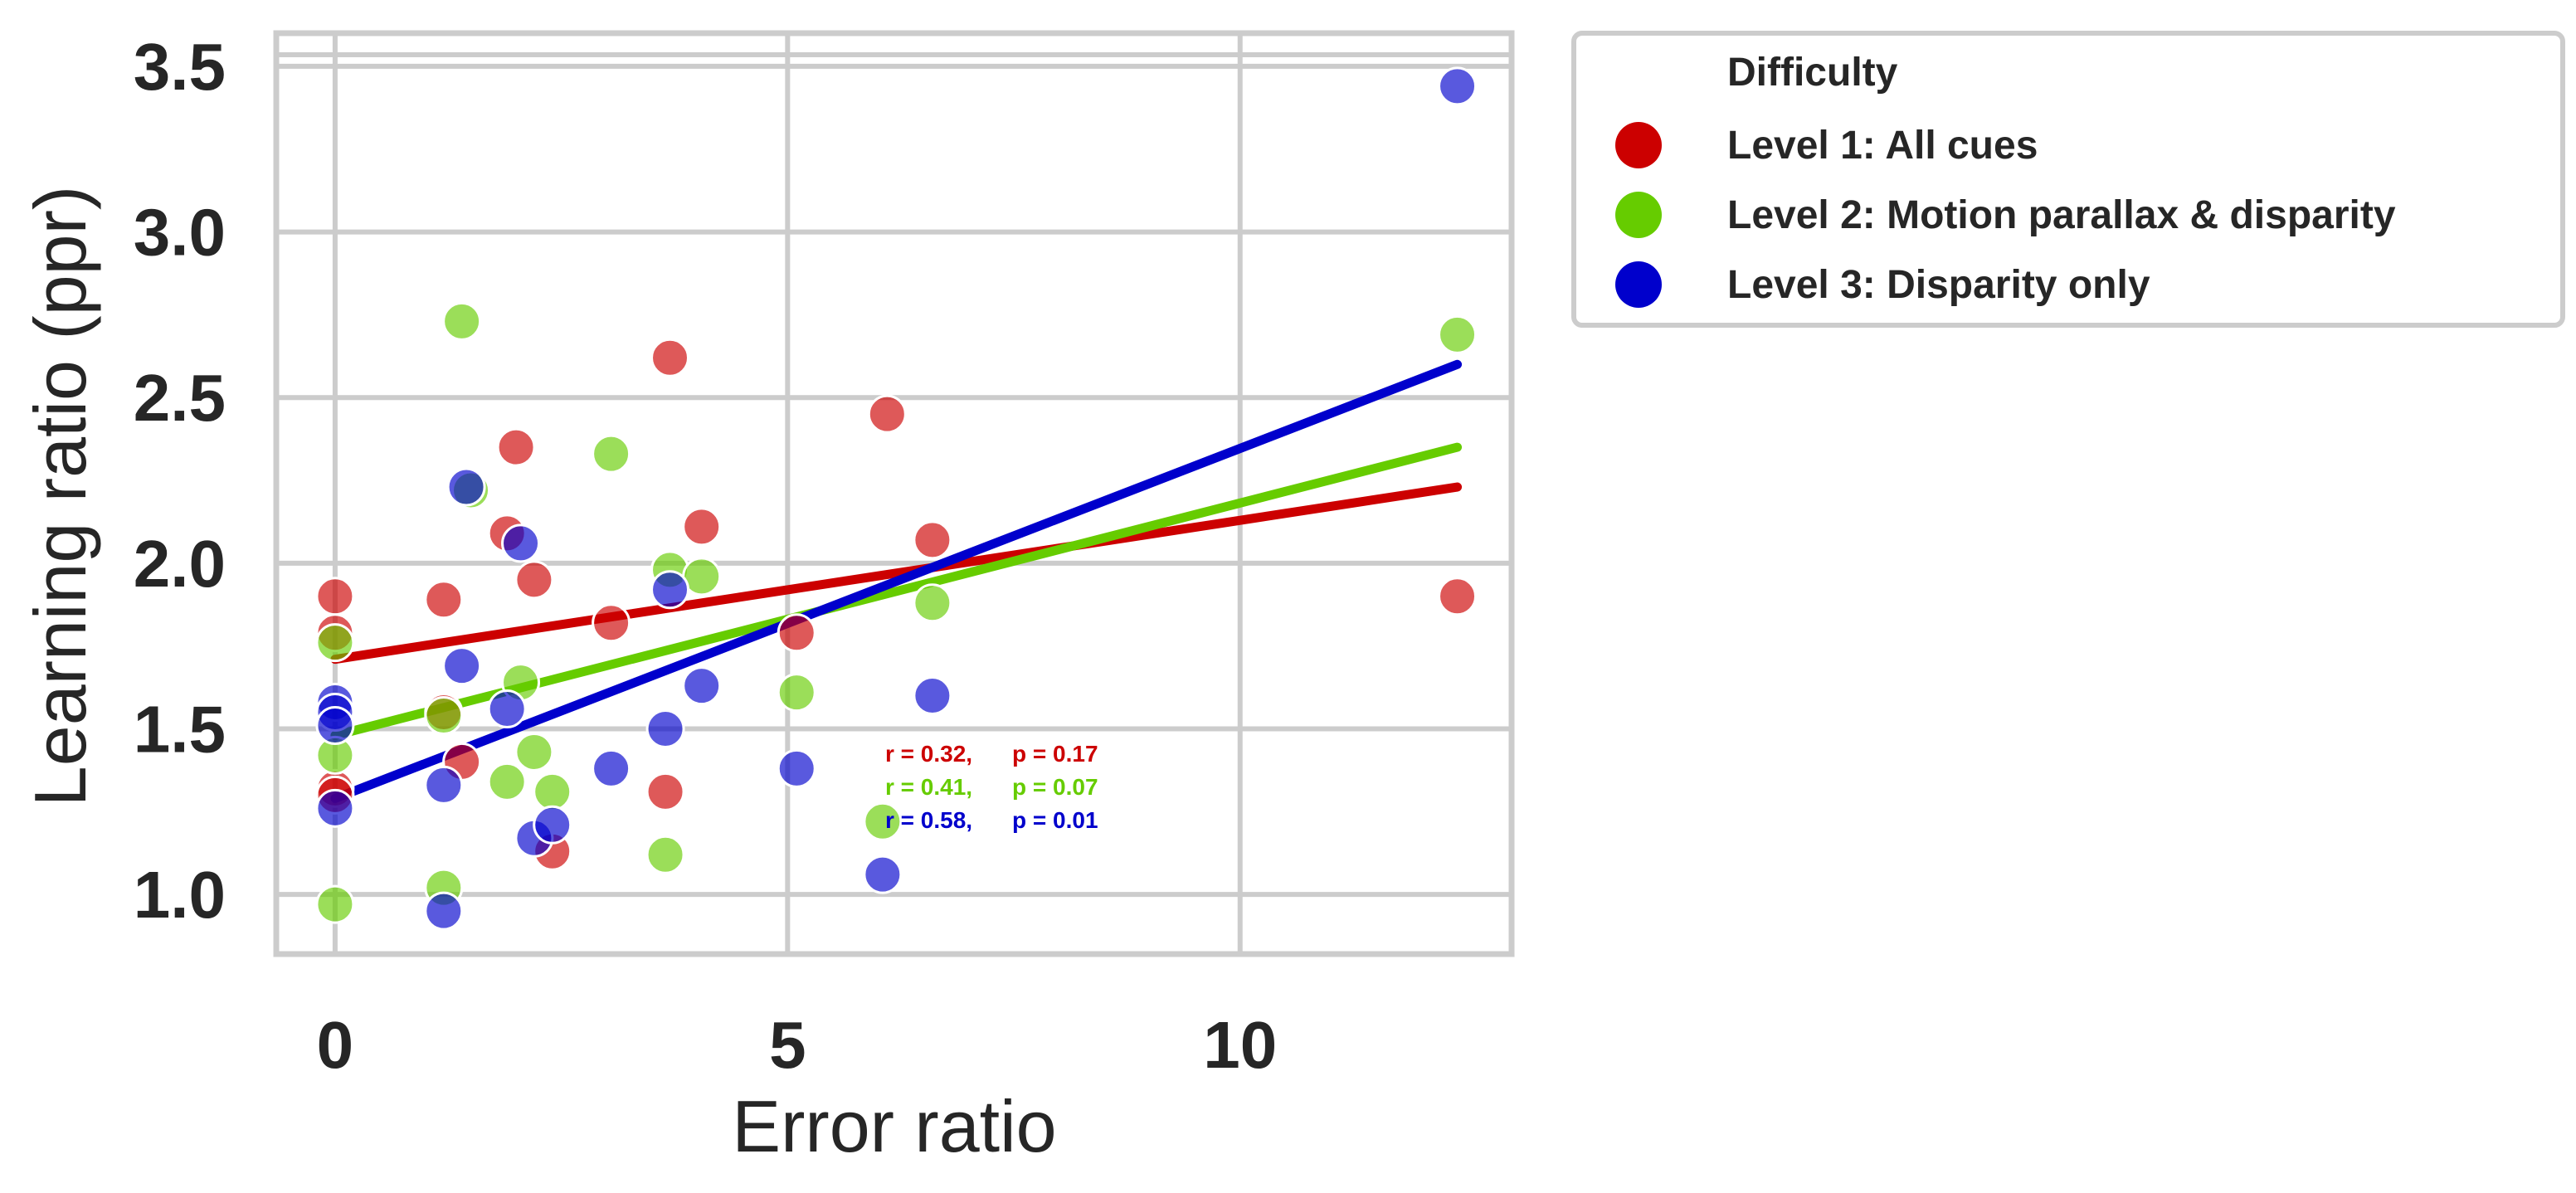  I want to click on regression-line, so click(896, 574).